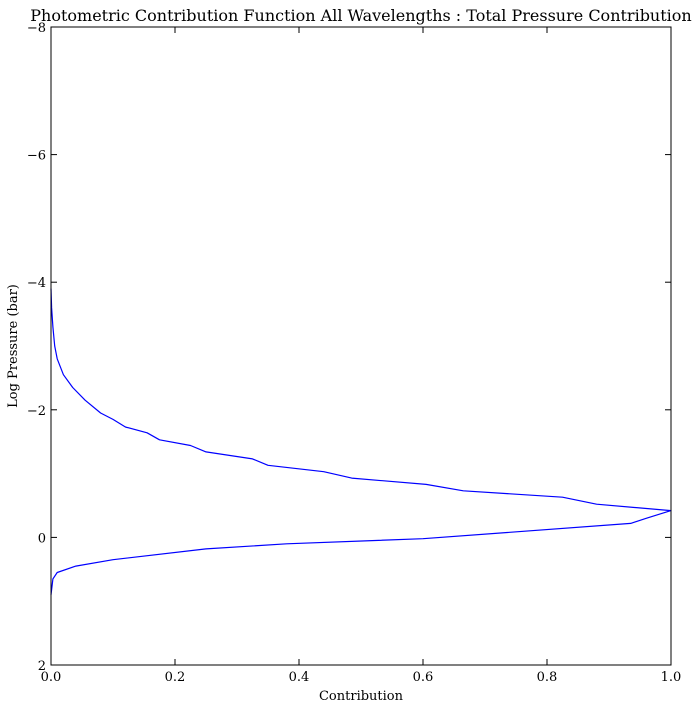 The image size is (699, 715). I want to click on y-tick-label: −6, so click(36, 156).